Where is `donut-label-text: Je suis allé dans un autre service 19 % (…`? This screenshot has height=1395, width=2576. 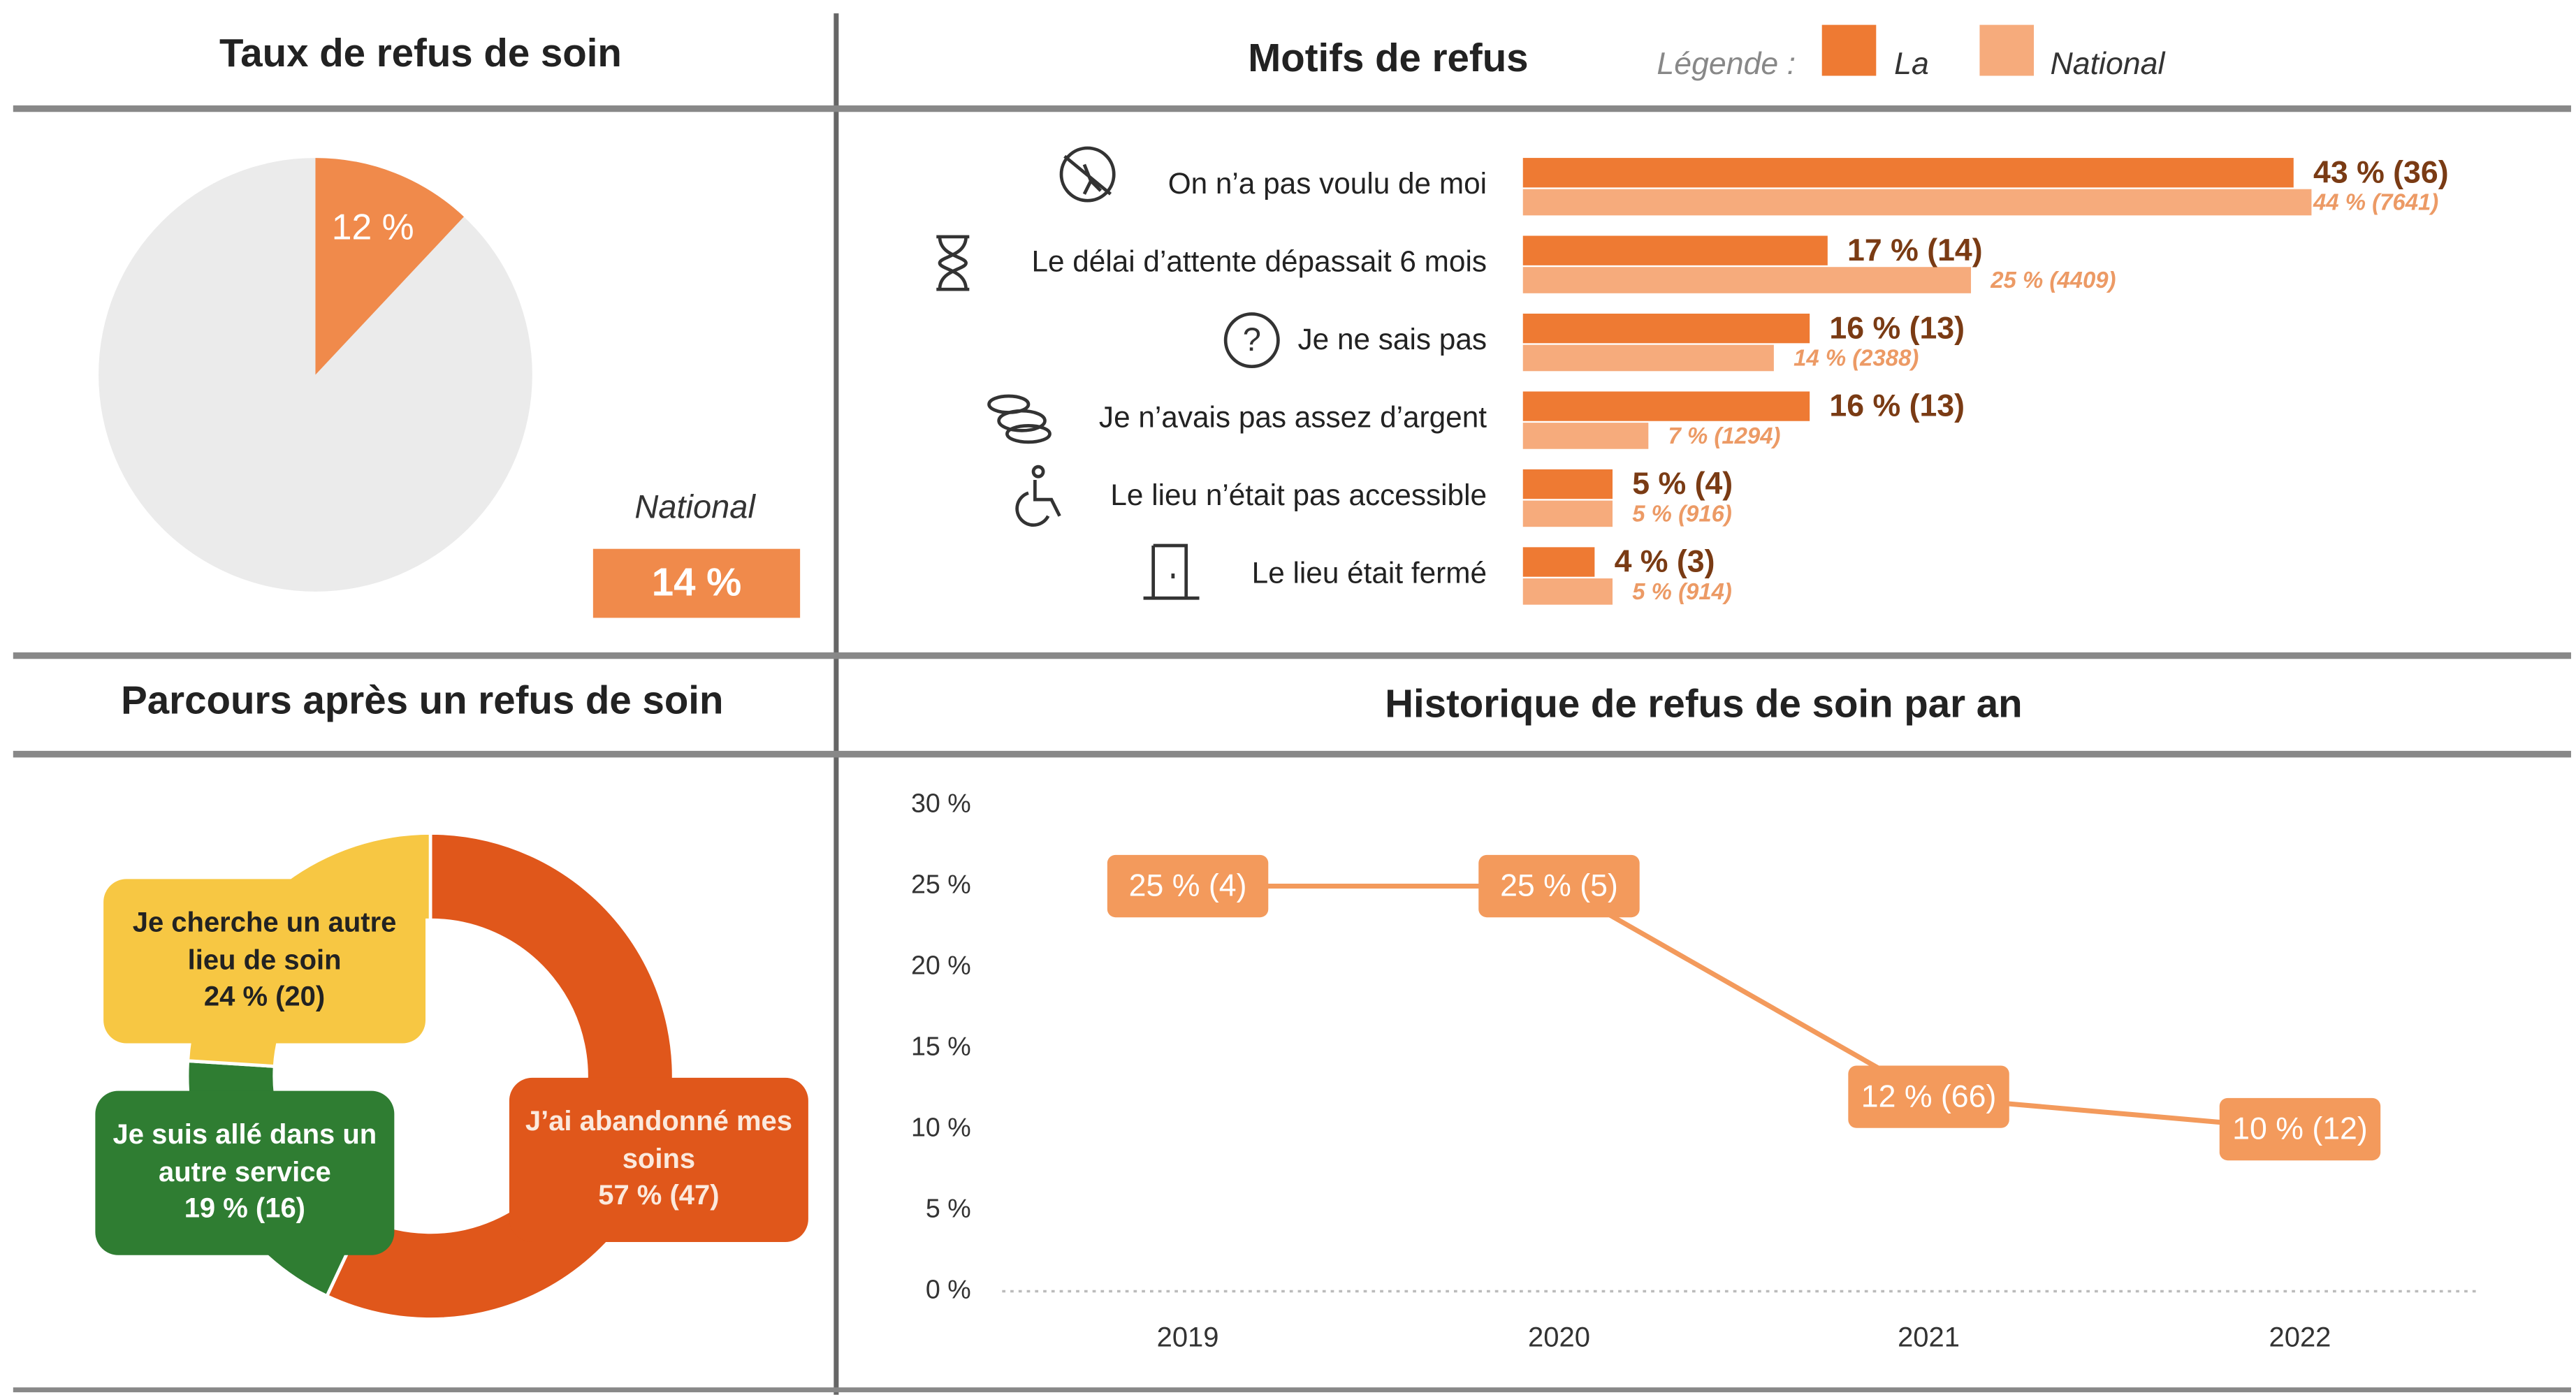
donut-label-text: Je suis allé dans un autre service 19 % (… is located at coordinates (244, 1173).